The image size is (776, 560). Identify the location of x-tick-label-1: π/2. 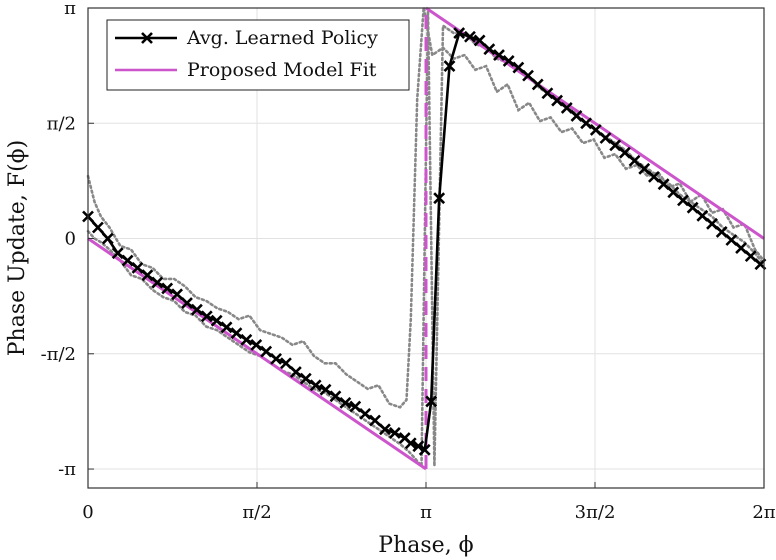
(256, 512).